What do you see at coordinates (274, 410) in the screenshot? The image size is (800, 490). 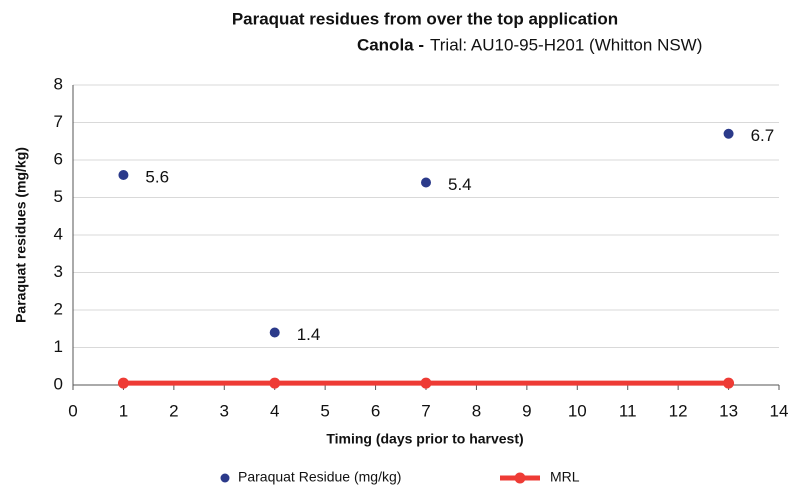 I see `x-tick-label: 4` at bounding box center [274, 410].